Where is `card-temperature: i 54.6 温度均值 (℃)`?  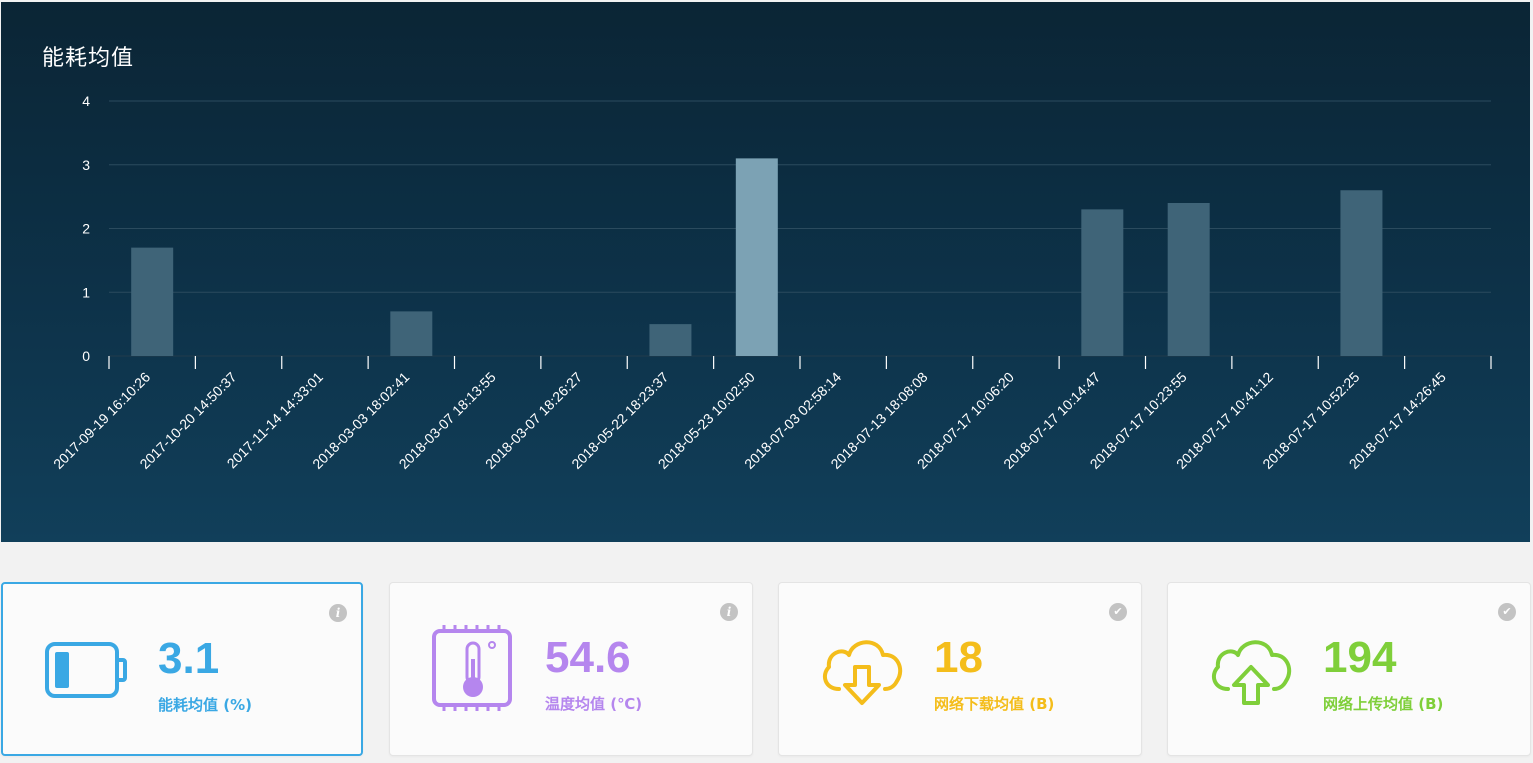
card-temperature: i 54.6 温度均值 (℃) is located at coordinates (571, 669).